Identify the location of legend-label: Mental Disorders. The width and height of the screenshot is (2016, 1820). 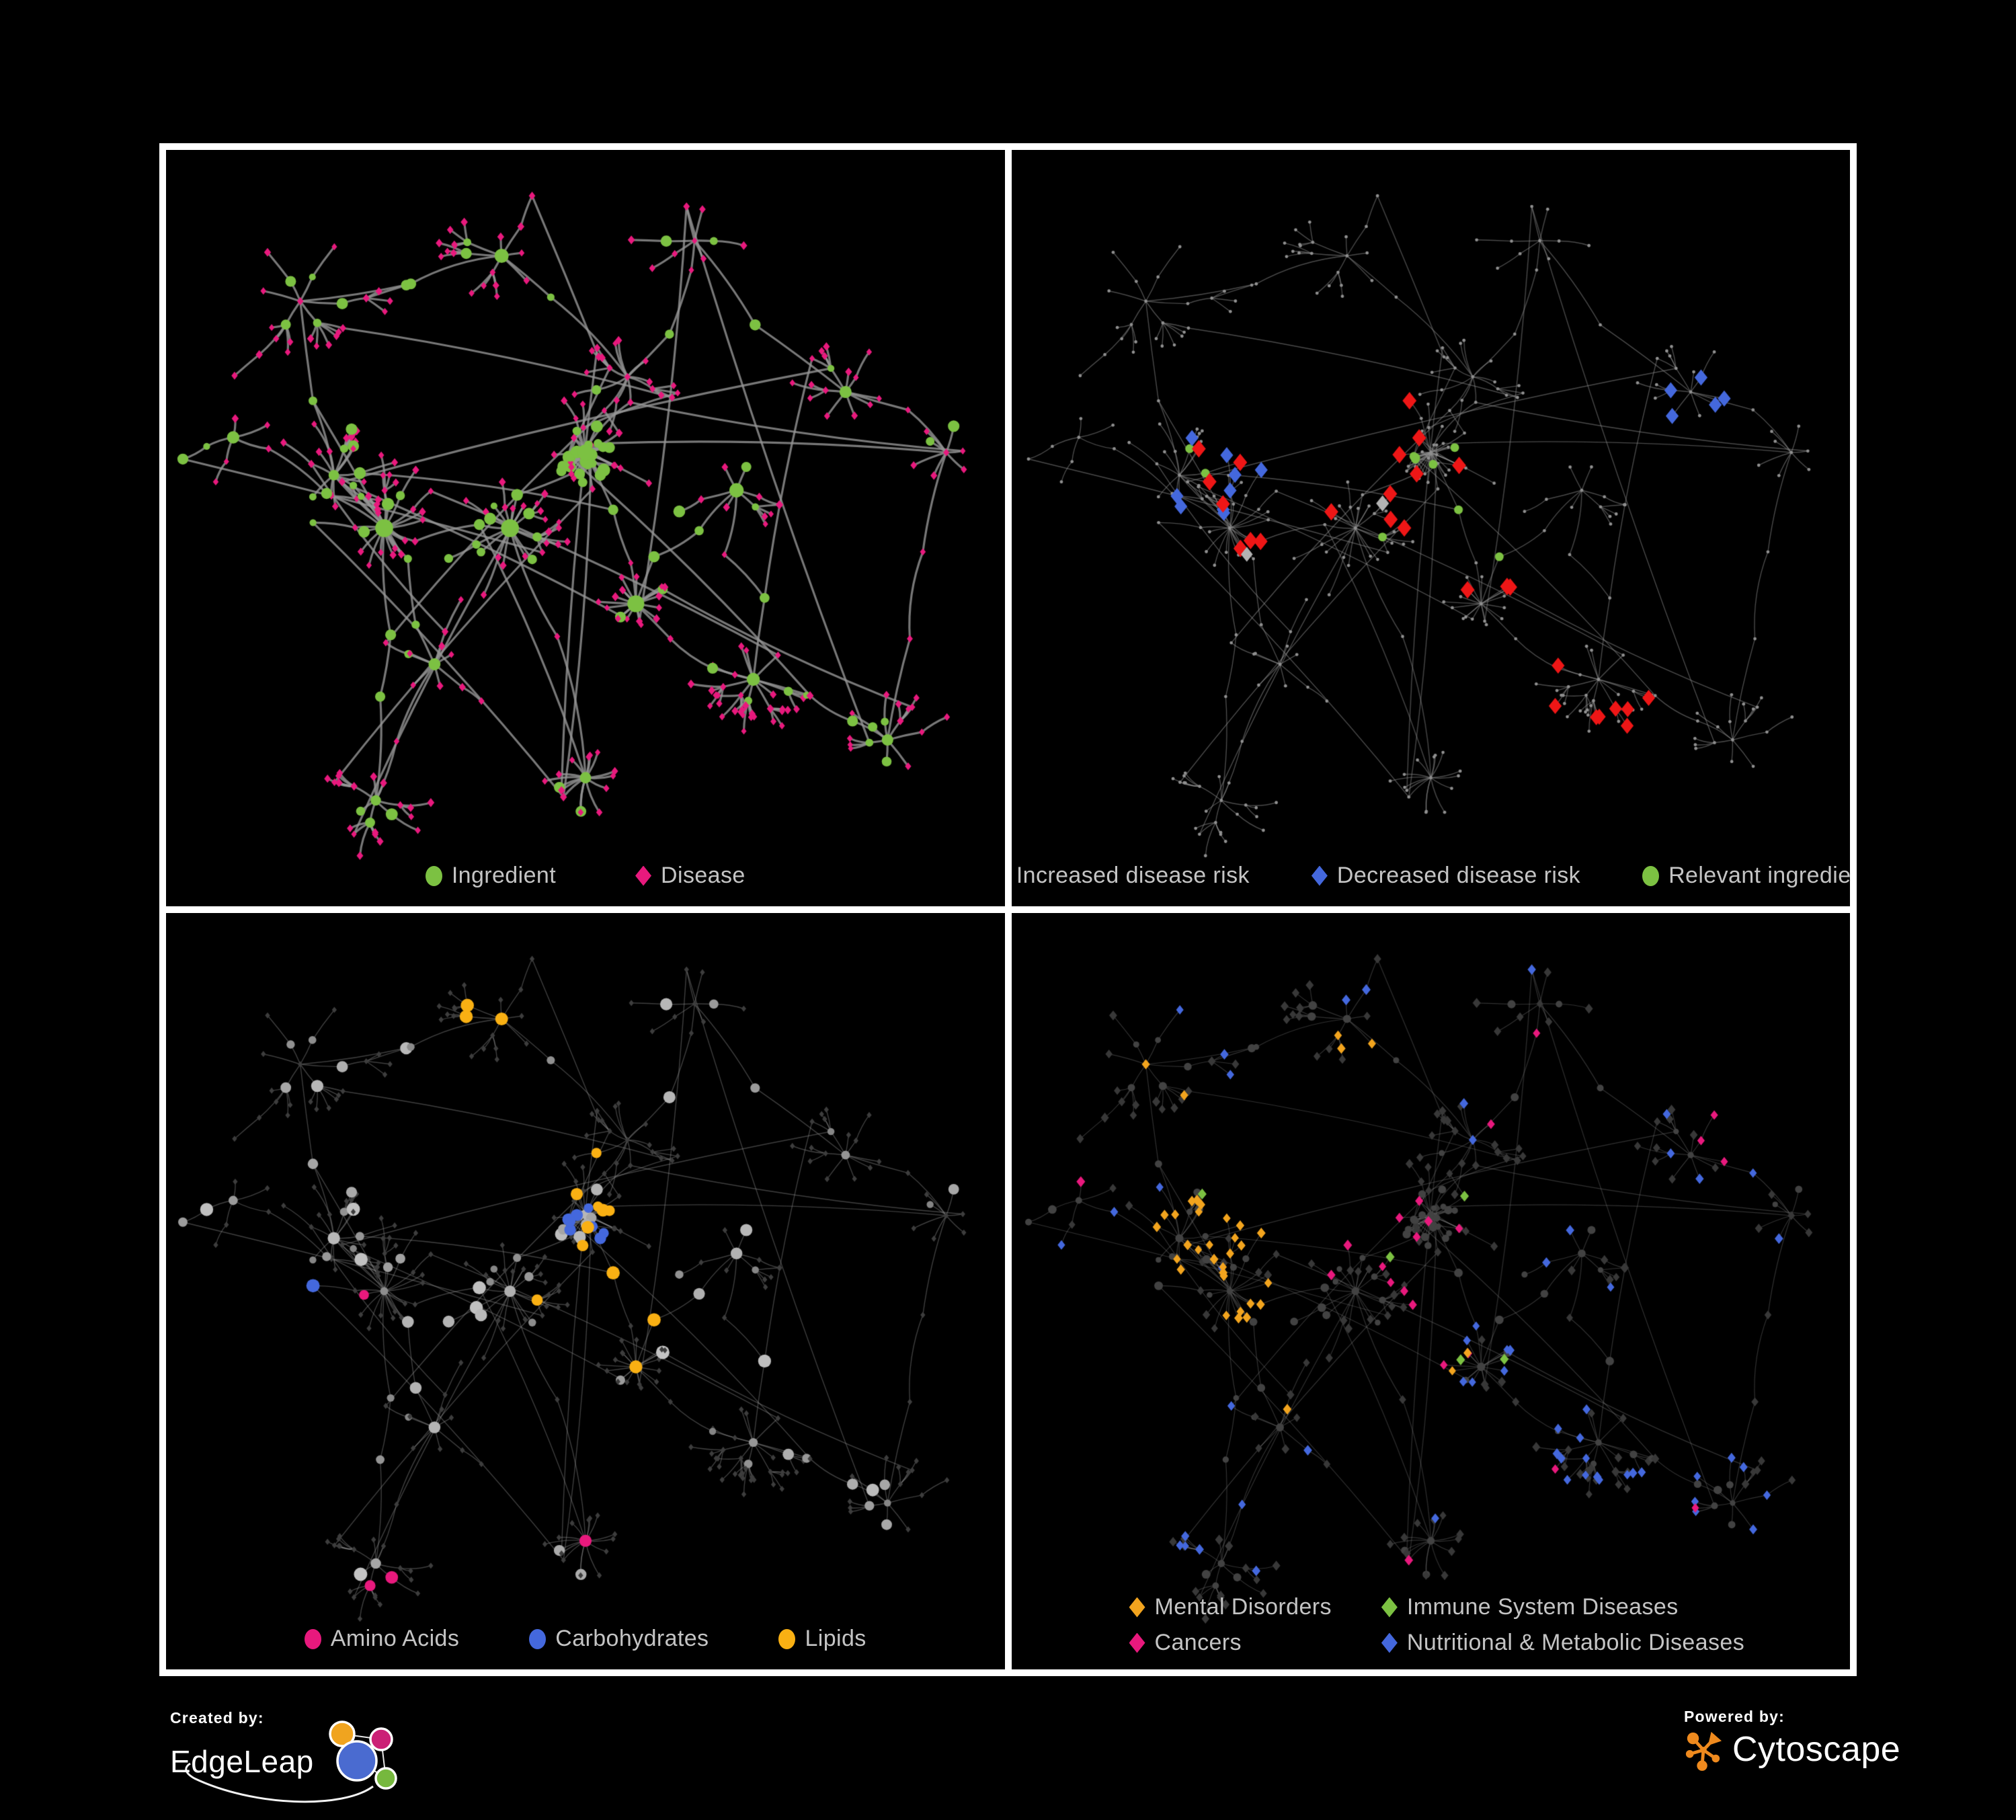
(1243, 1607).